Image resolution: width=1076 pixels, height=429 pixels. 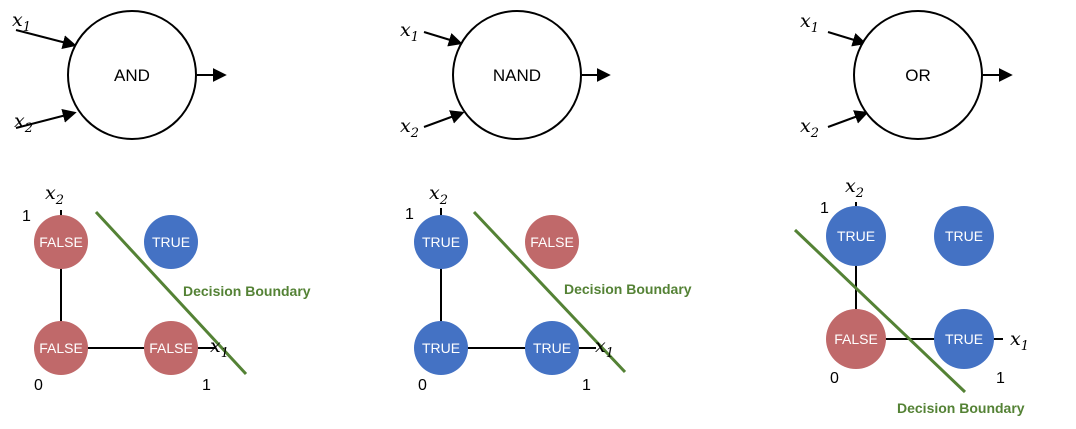 I want to click on truth-nodes: FALSE TRUE FALSE FALSE, so click(x=116, y=295).